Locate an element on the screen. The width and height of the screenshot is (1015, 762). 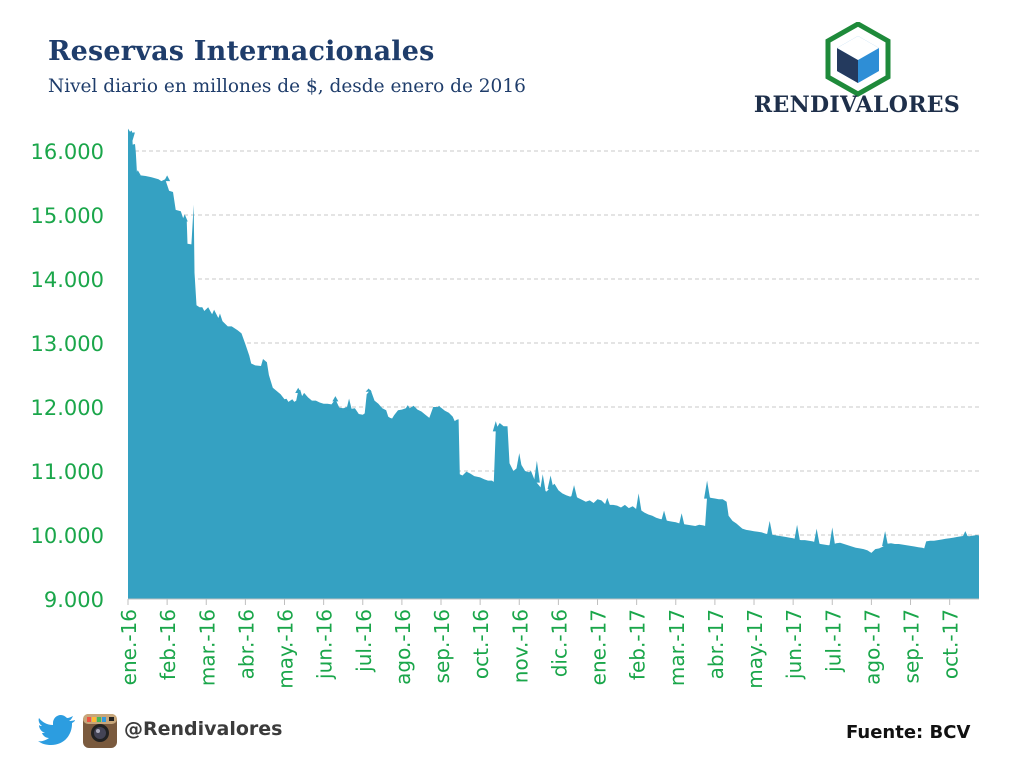
x-tick-label: may.-17 is located at coordinates (755, 649).